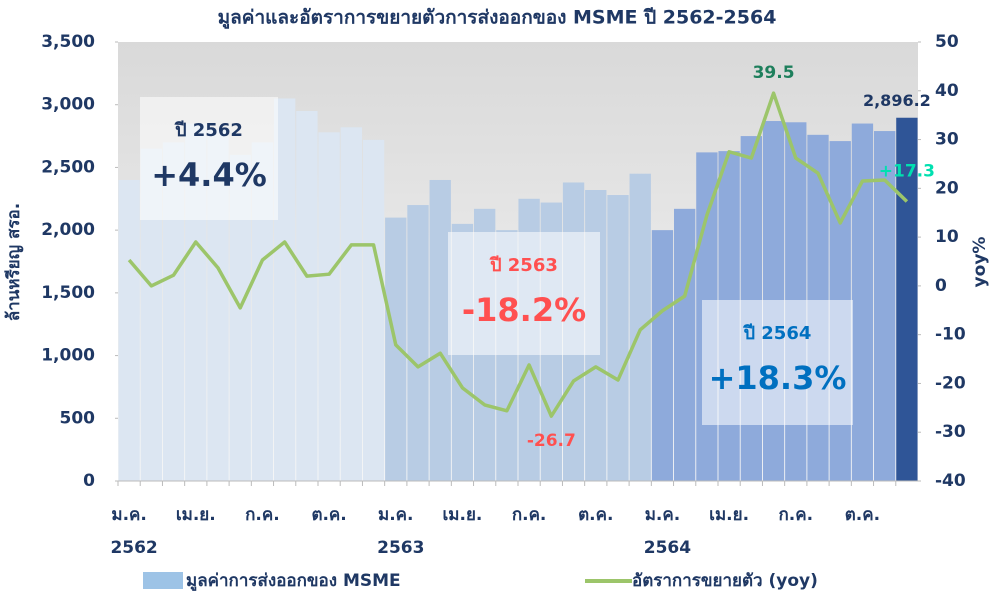 The width and height of the screenshot is (994, 602). Describe the element at coordinates (667, 548) in the screenshot. I see `year-label: 2564` at that location.